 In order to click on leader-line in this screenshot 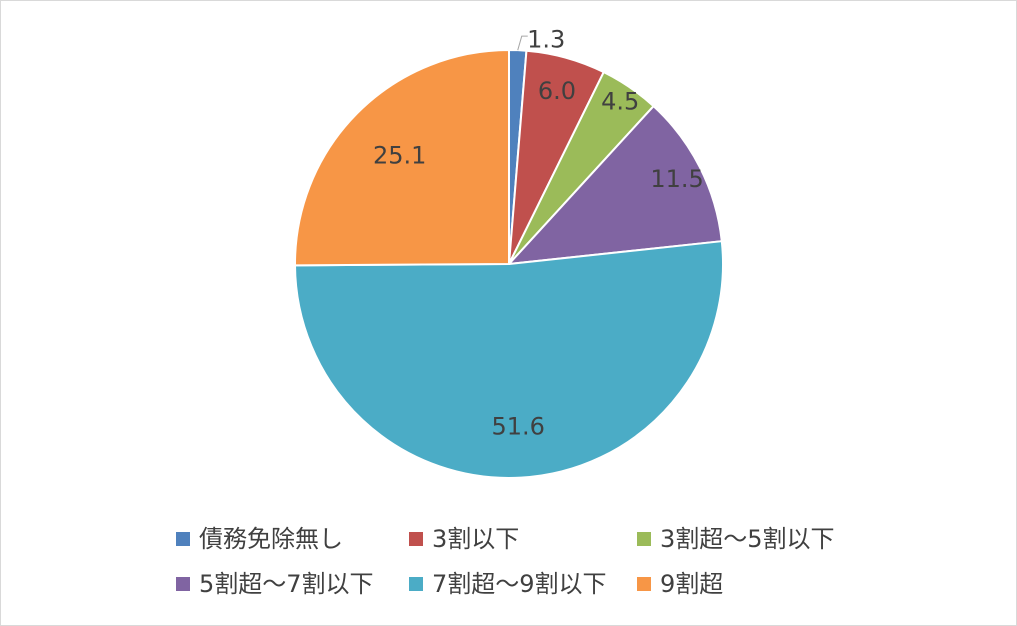, I will do `click(522, 43)`.